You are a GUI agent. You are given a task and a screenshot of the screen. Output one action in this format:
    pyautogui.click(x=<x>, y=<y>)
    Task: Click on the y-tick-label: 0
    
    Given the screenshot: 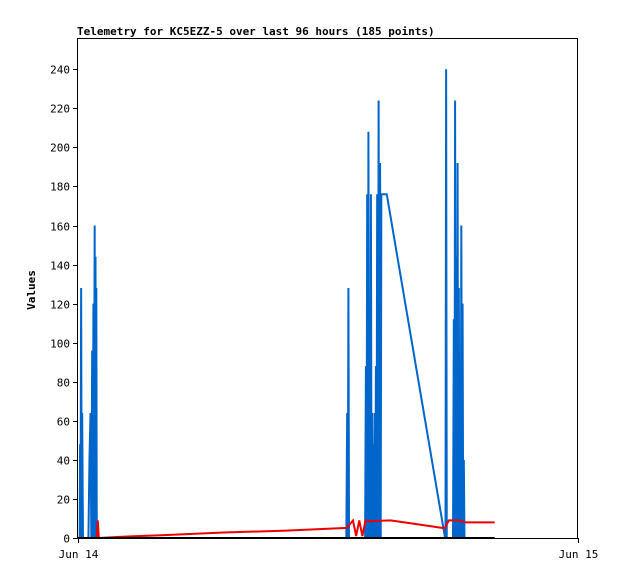 What is the action you would take?
    pyautogui.click(x=66, y=539)
    